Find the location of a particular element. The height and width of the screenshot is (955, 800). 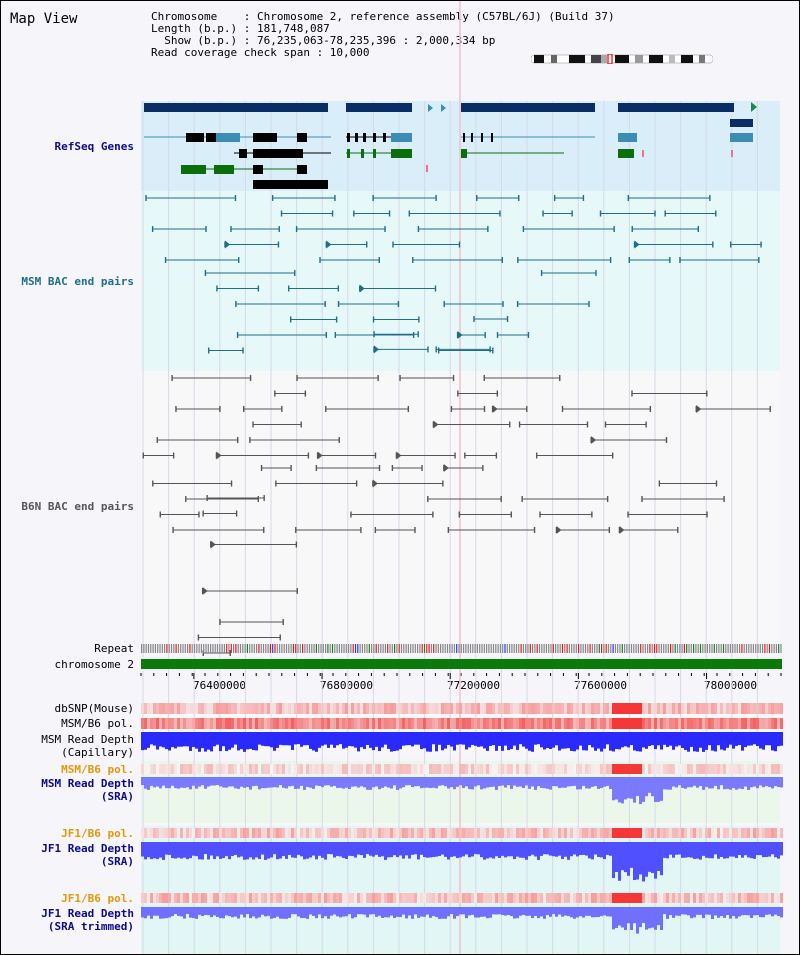

axis-tick-label: 78000000 is located at coordinates (730, 685).